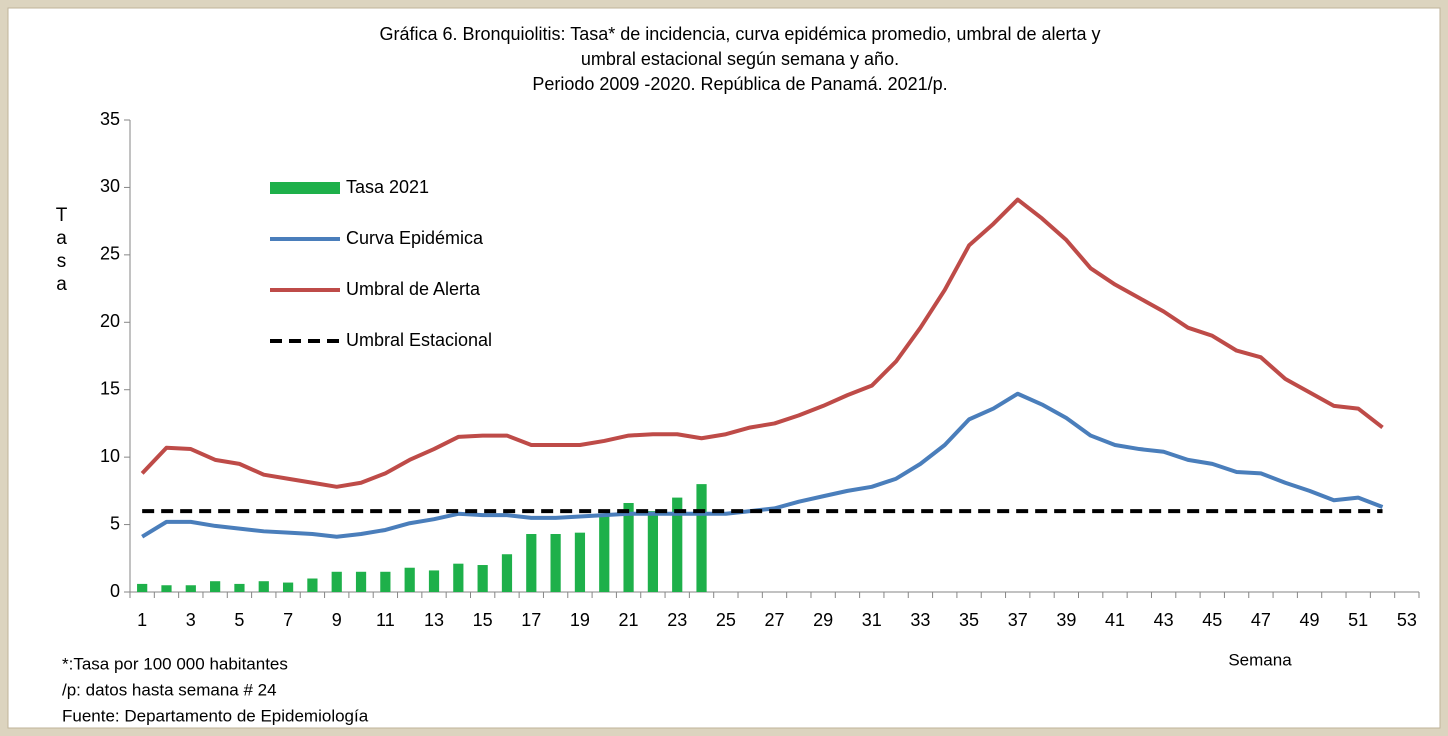  What do you see at coordinates (740, 59) in the screenshot?
I see `chart-title: umbral estacional según semana y año.` at bounding box center [740, 59].